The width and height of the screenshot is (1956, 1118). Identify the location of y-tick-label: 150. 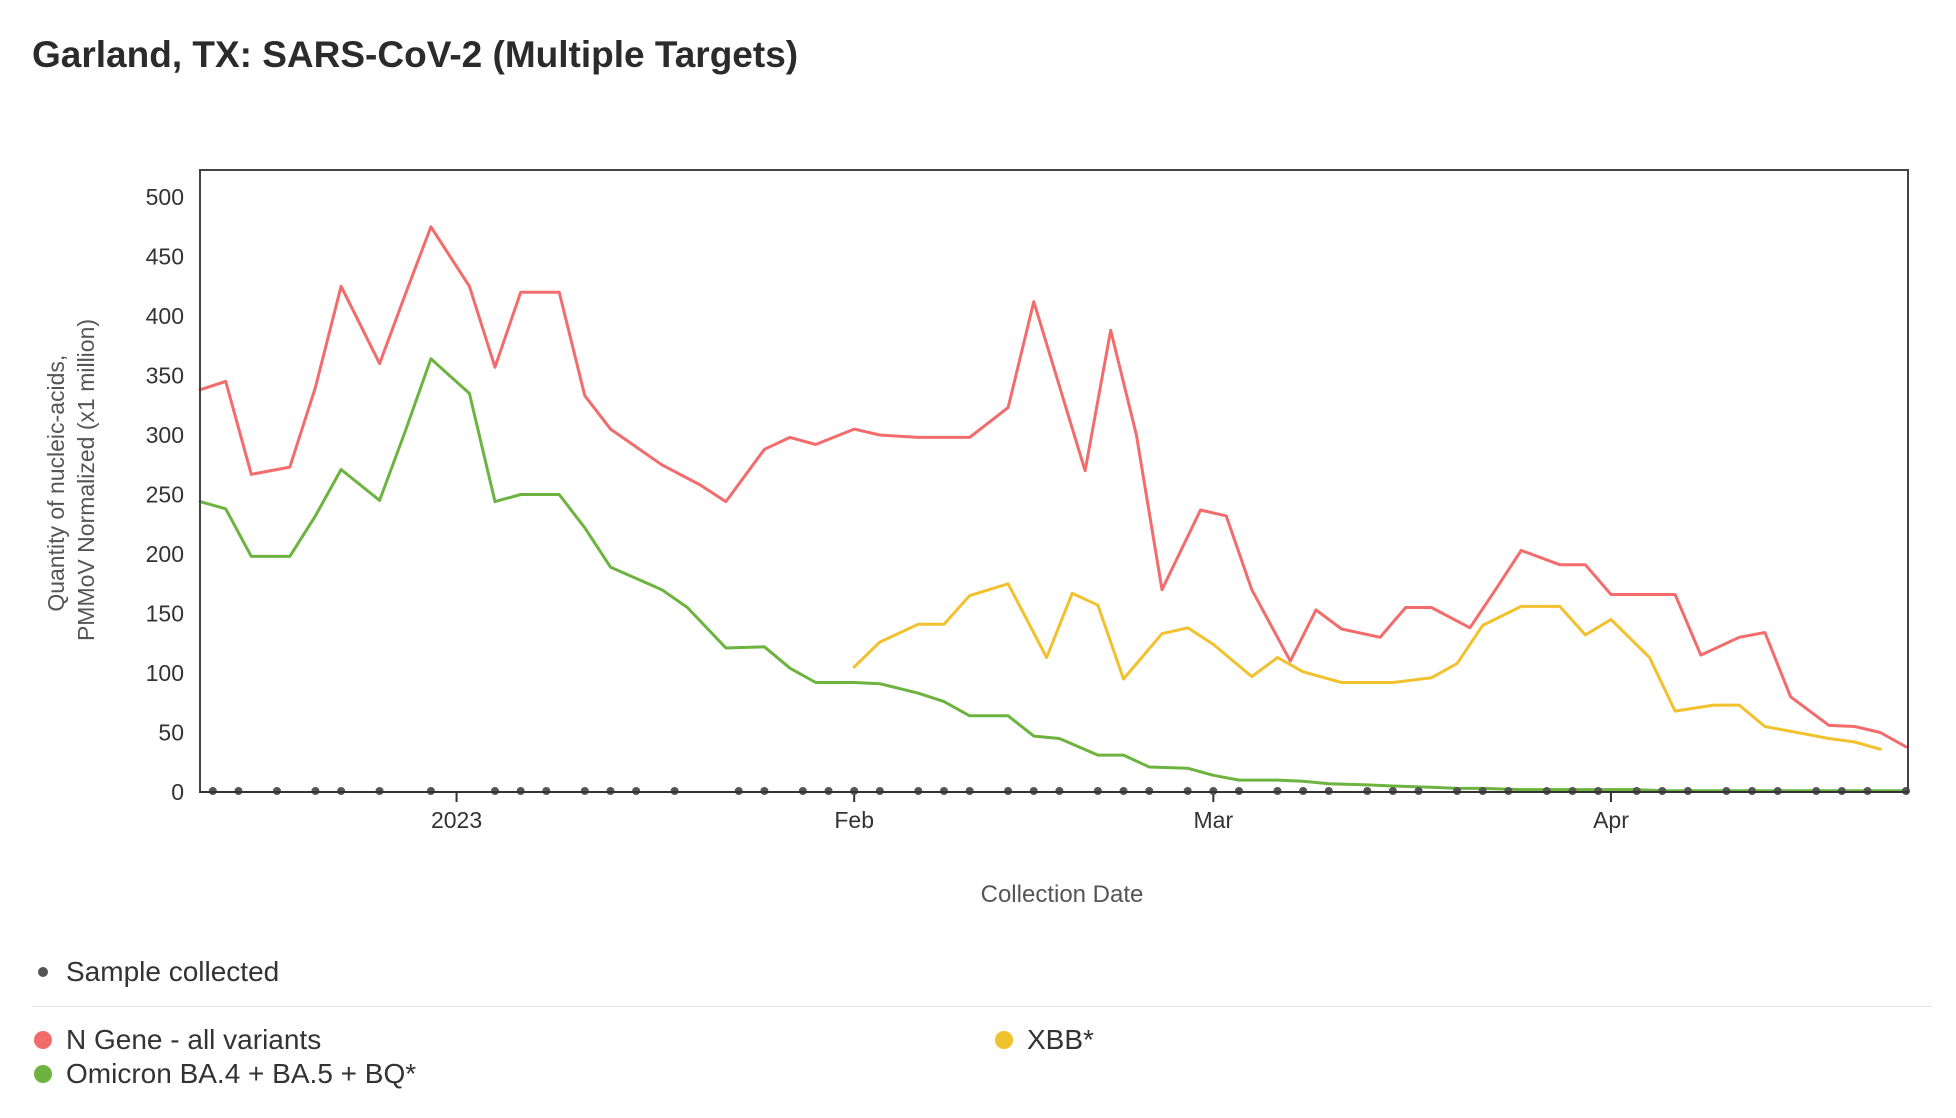
(165, 614).